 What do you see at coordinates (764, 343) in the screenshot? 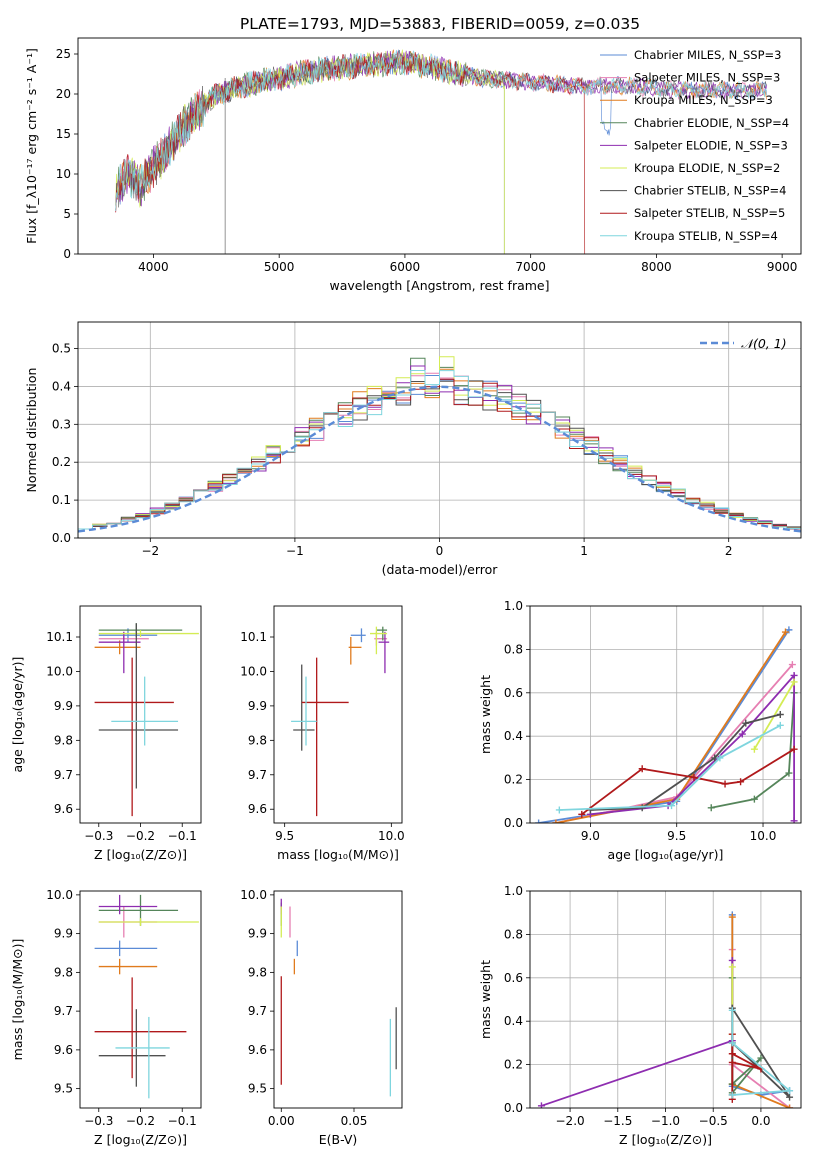
I see `legend-entry: 𝒩(0, 1)` at bounding box center [764, 343].